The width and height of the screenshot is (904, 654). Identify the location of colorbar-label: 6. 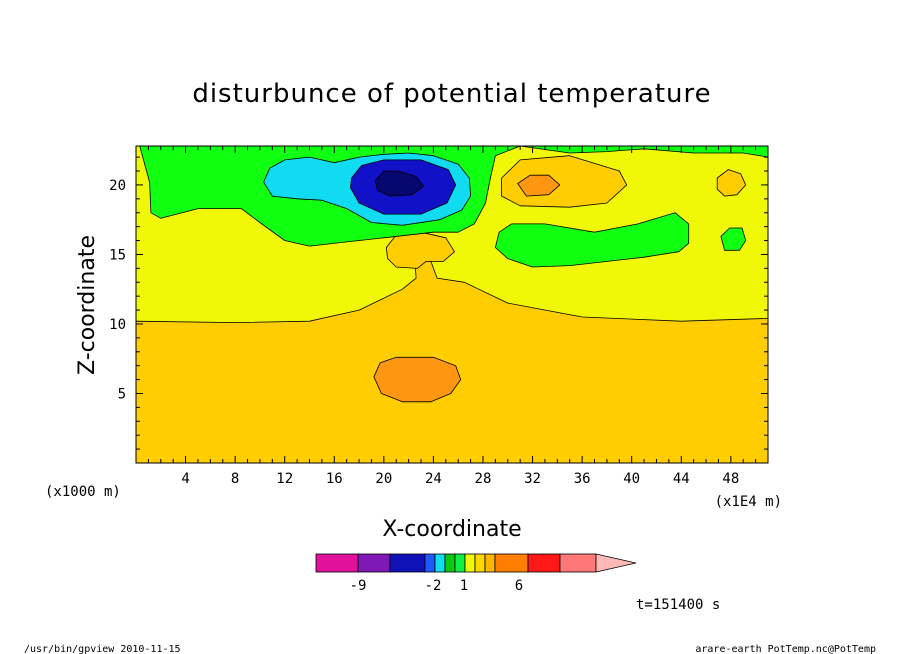
(519, 586).